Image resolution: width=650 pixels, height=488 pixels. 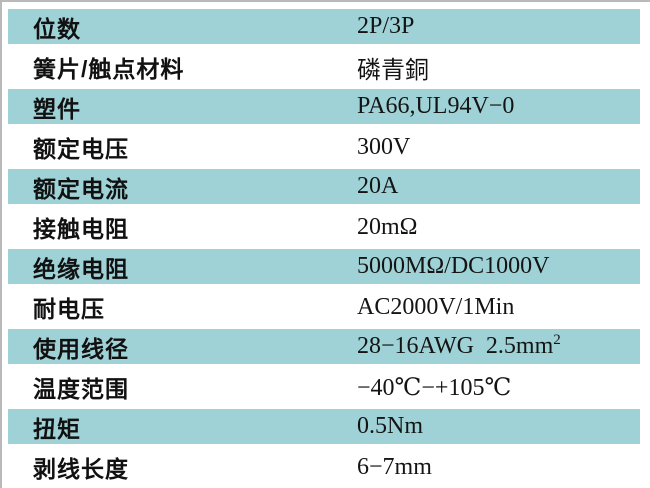 I want to click on spec-value-superscript: 2, so click(x=557, y=340).